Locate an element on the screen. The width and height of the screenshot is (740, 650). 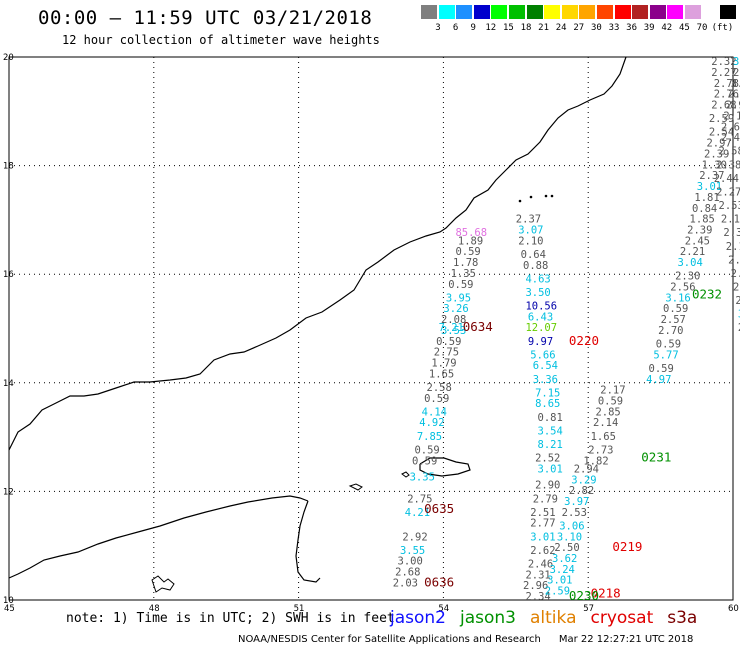
swh-value: 2.59 is located at coordinates (557, 592).